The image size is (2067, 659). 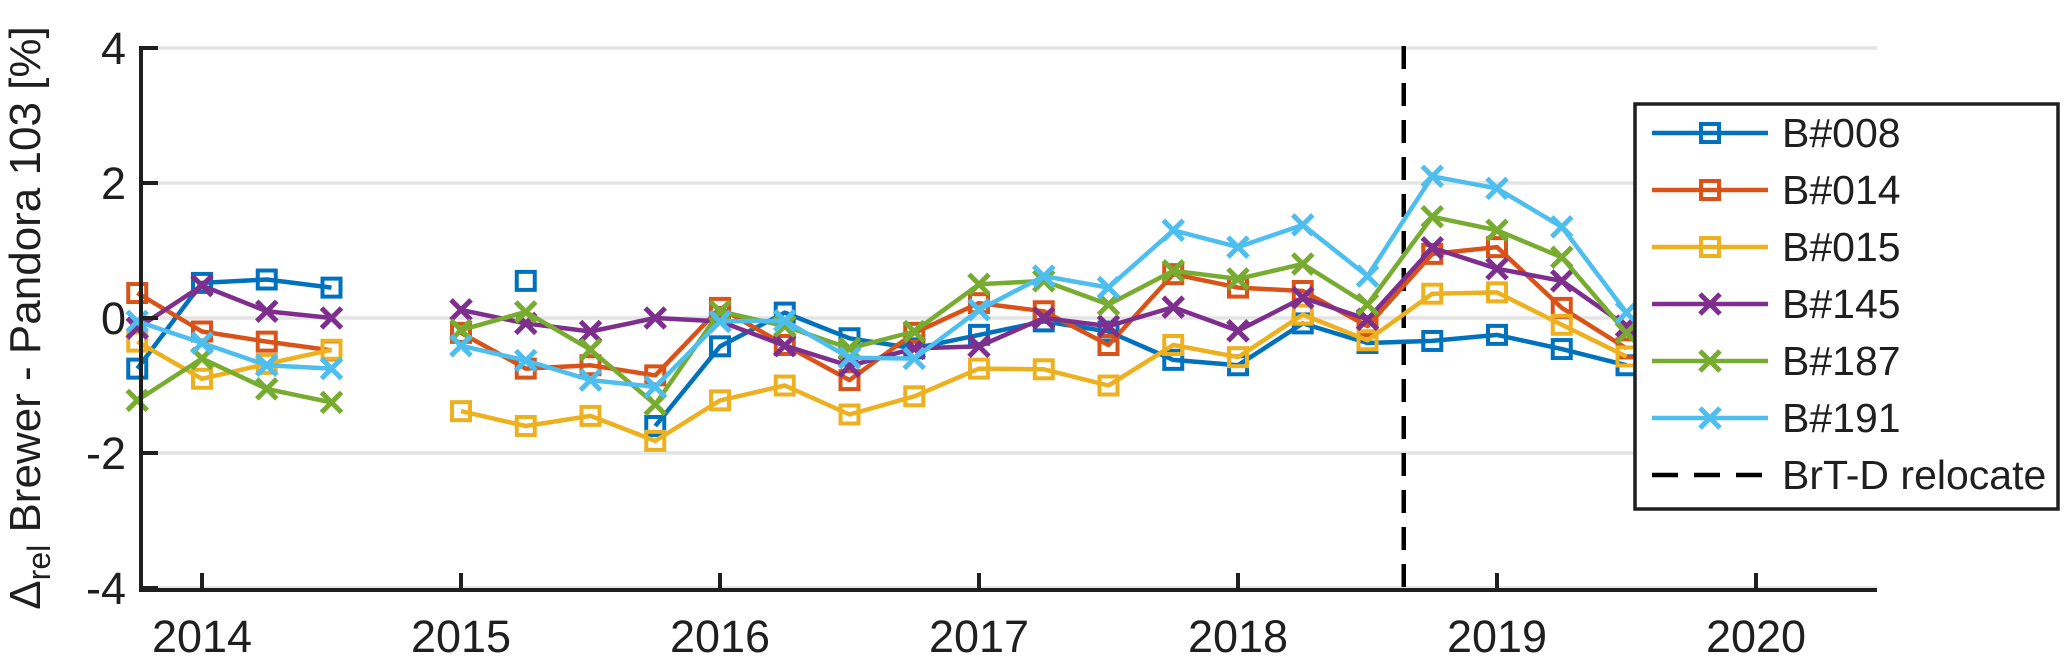 What do you see at coordinates (1776, 247) in the screenshot?
I see `legend-entry-B015: B#015` at bounding box center [1776, 247].